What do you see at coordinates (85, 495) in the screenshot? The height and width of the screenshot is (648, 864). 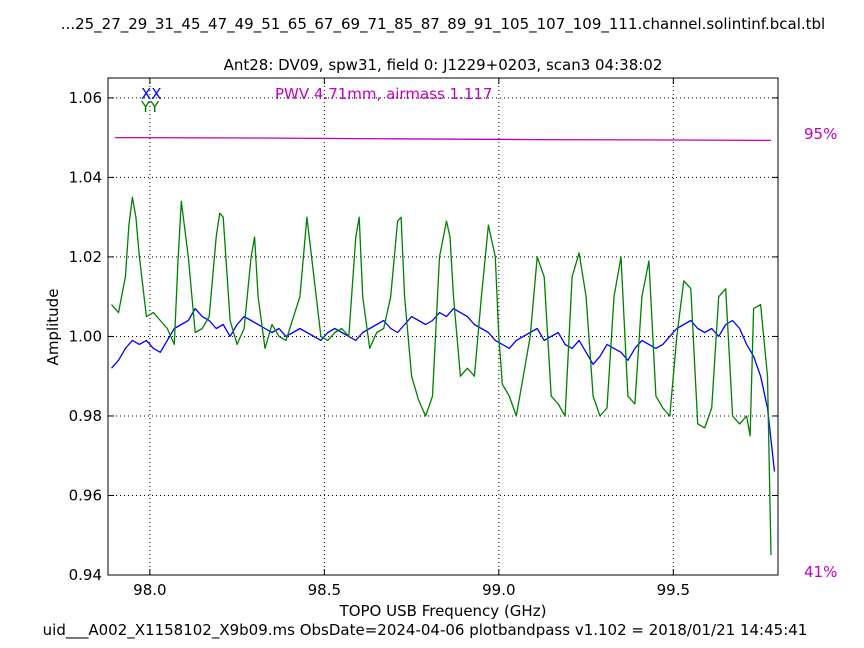 I see `y-tick-label: 0.96` at bounding box center [85, 495].